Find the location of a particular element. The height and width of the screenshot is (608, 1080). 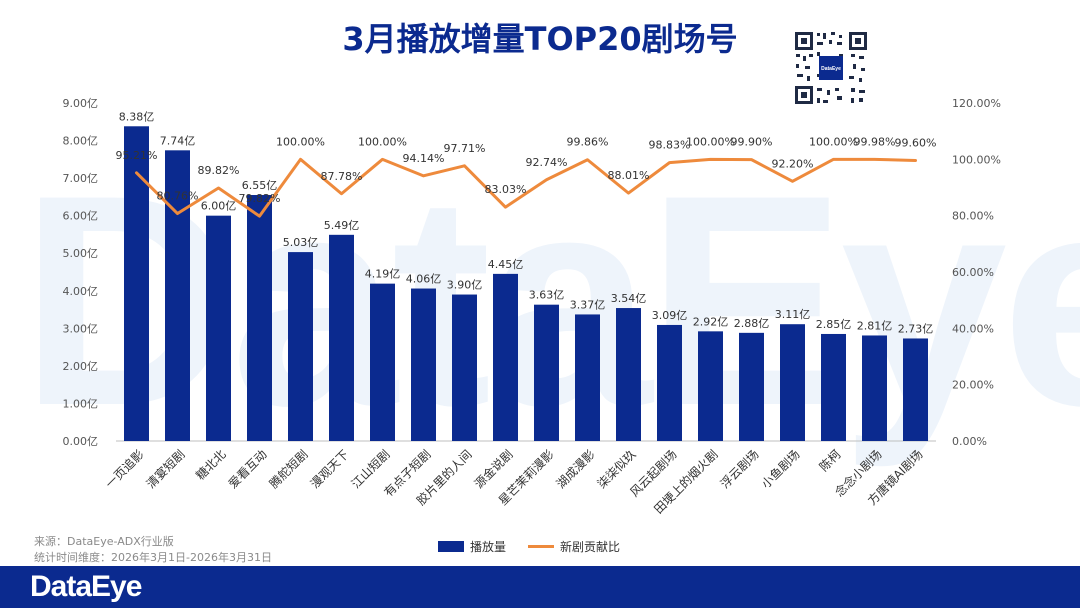

bar-value-label: 4.45亿 is located at coordinates (506, 264).